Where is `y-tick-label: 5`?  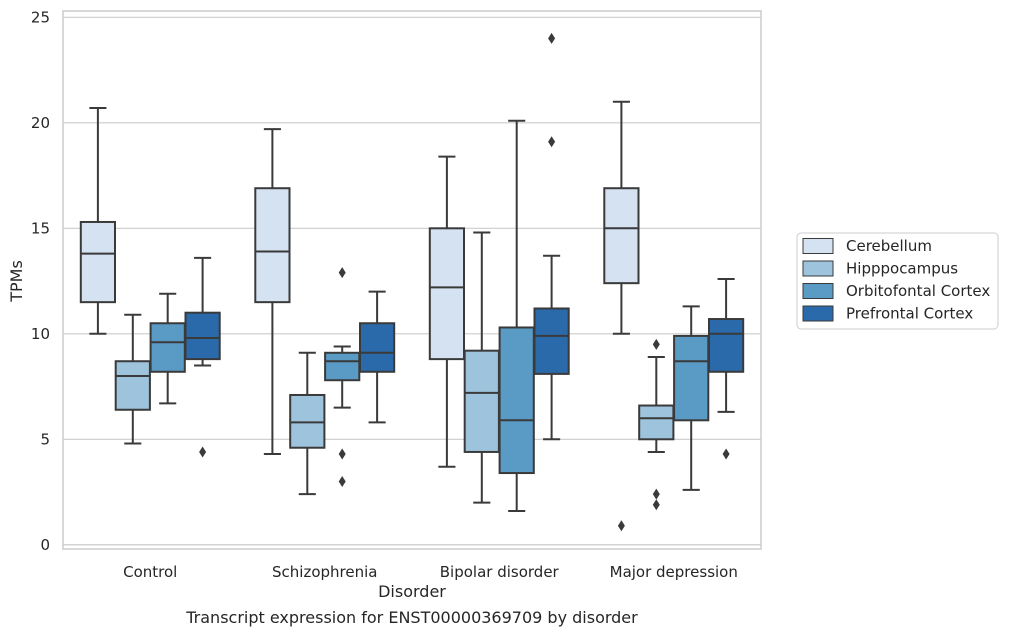 y-tick-label: 5 is located at coordinates (45, 439).